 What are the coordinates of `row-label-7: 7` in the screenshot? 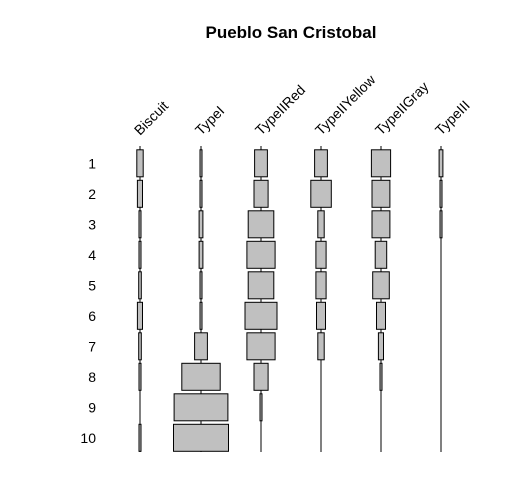 It's located at (92, 346).